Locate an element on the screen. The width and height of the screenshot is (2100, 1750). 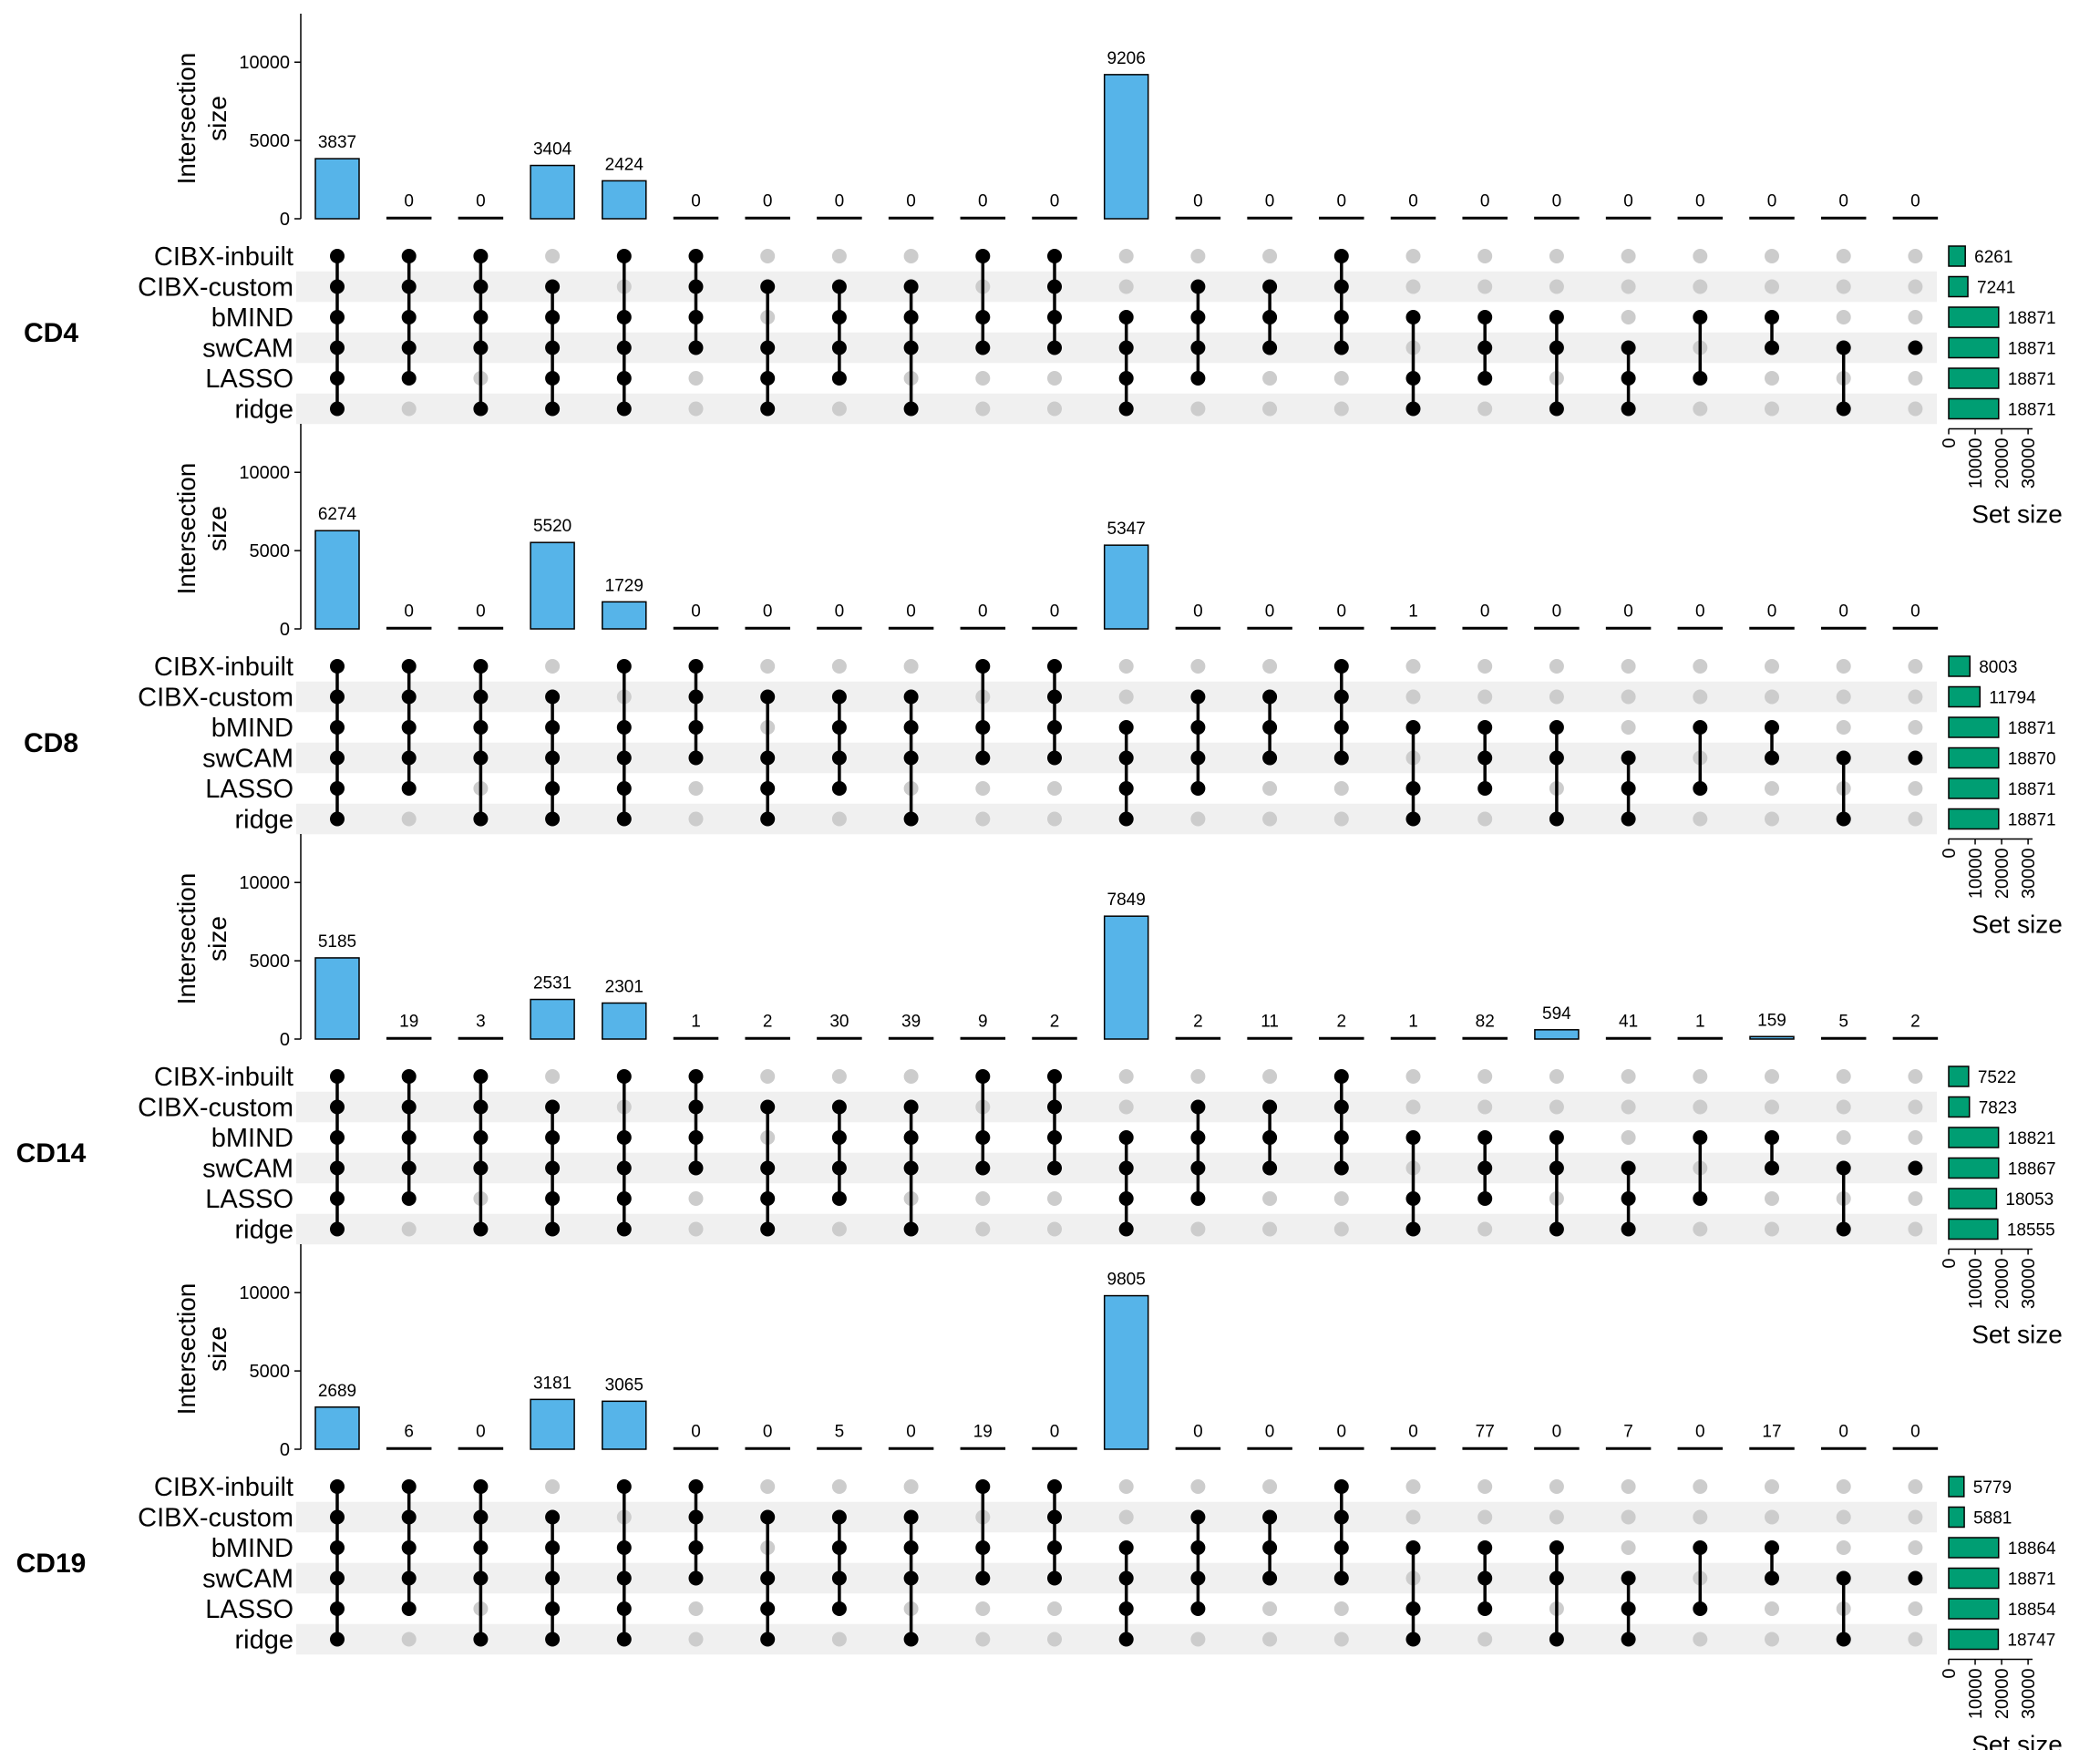
y-tick-label: 5000 is located at coordinates (270, 141).